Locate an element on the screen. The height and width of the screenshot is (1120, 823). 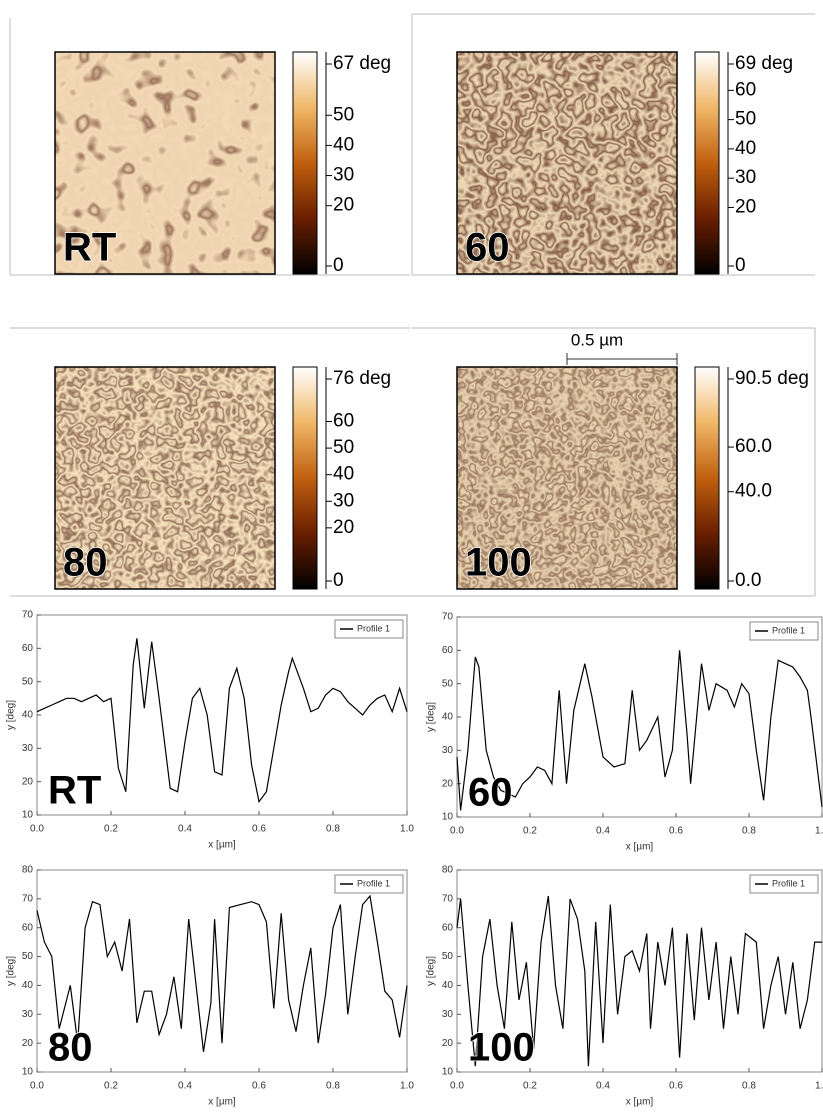
panel-label: 80 is located at coordinates (85, 563).